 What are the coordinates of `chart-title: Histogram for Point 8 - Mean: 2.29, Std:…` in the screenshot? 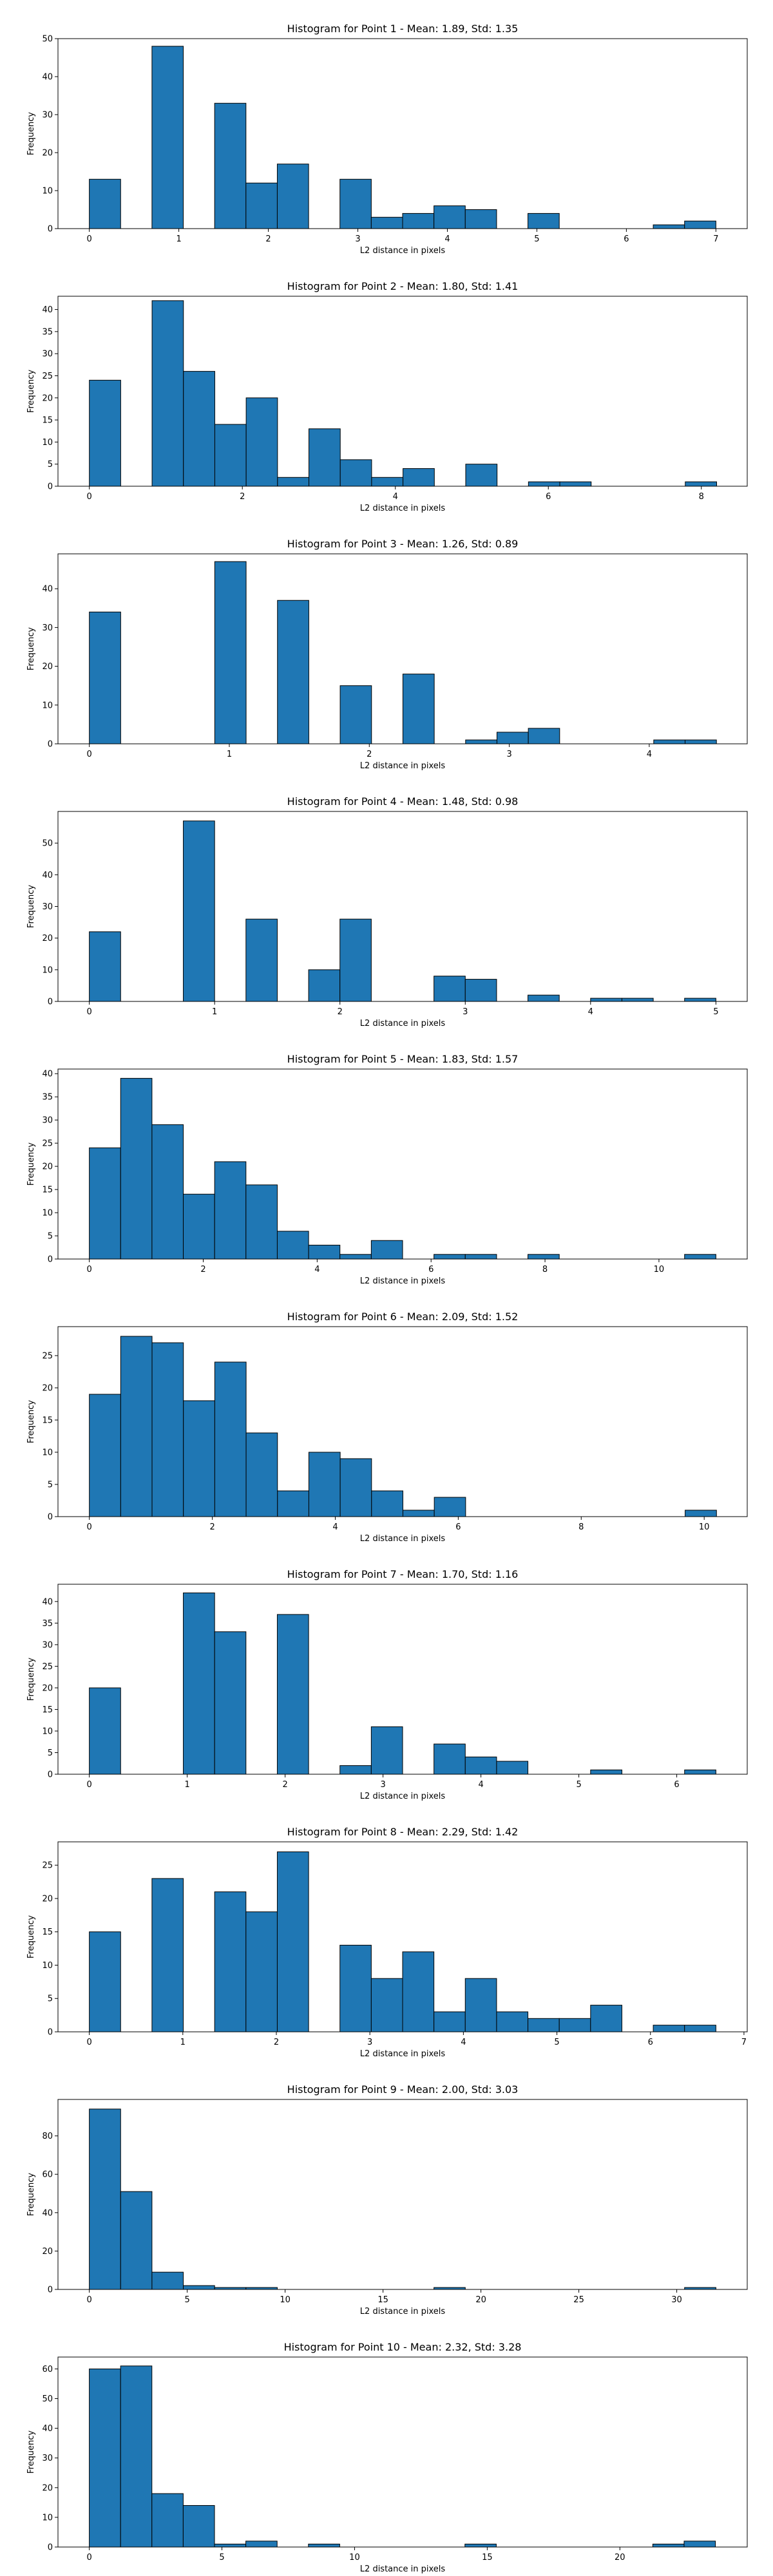 It's located at (403, 1832).